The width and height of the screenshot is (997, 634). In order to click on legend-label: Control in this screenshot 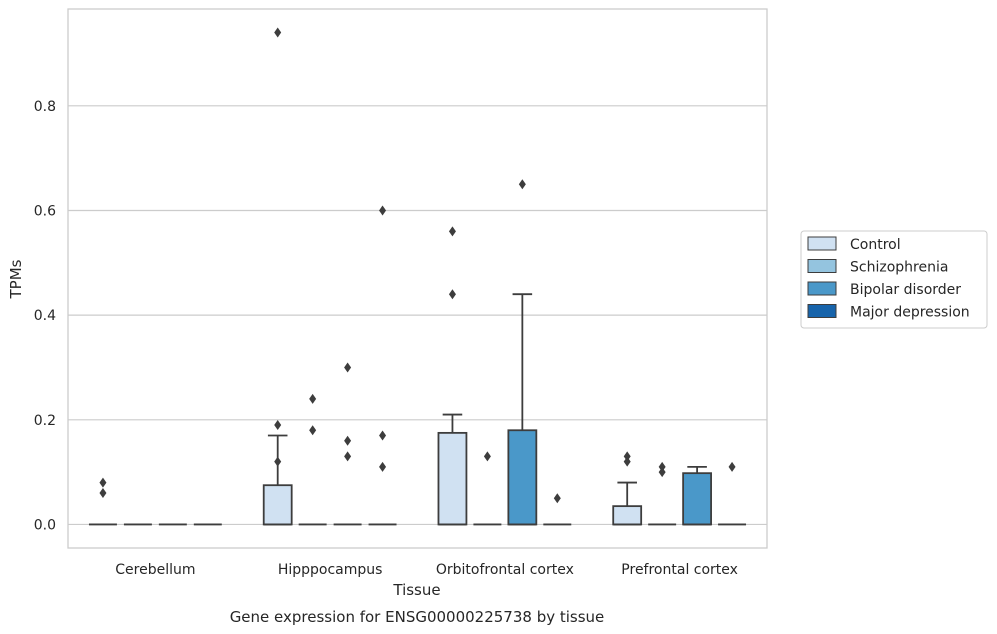, I will do `click(875, 245)`.